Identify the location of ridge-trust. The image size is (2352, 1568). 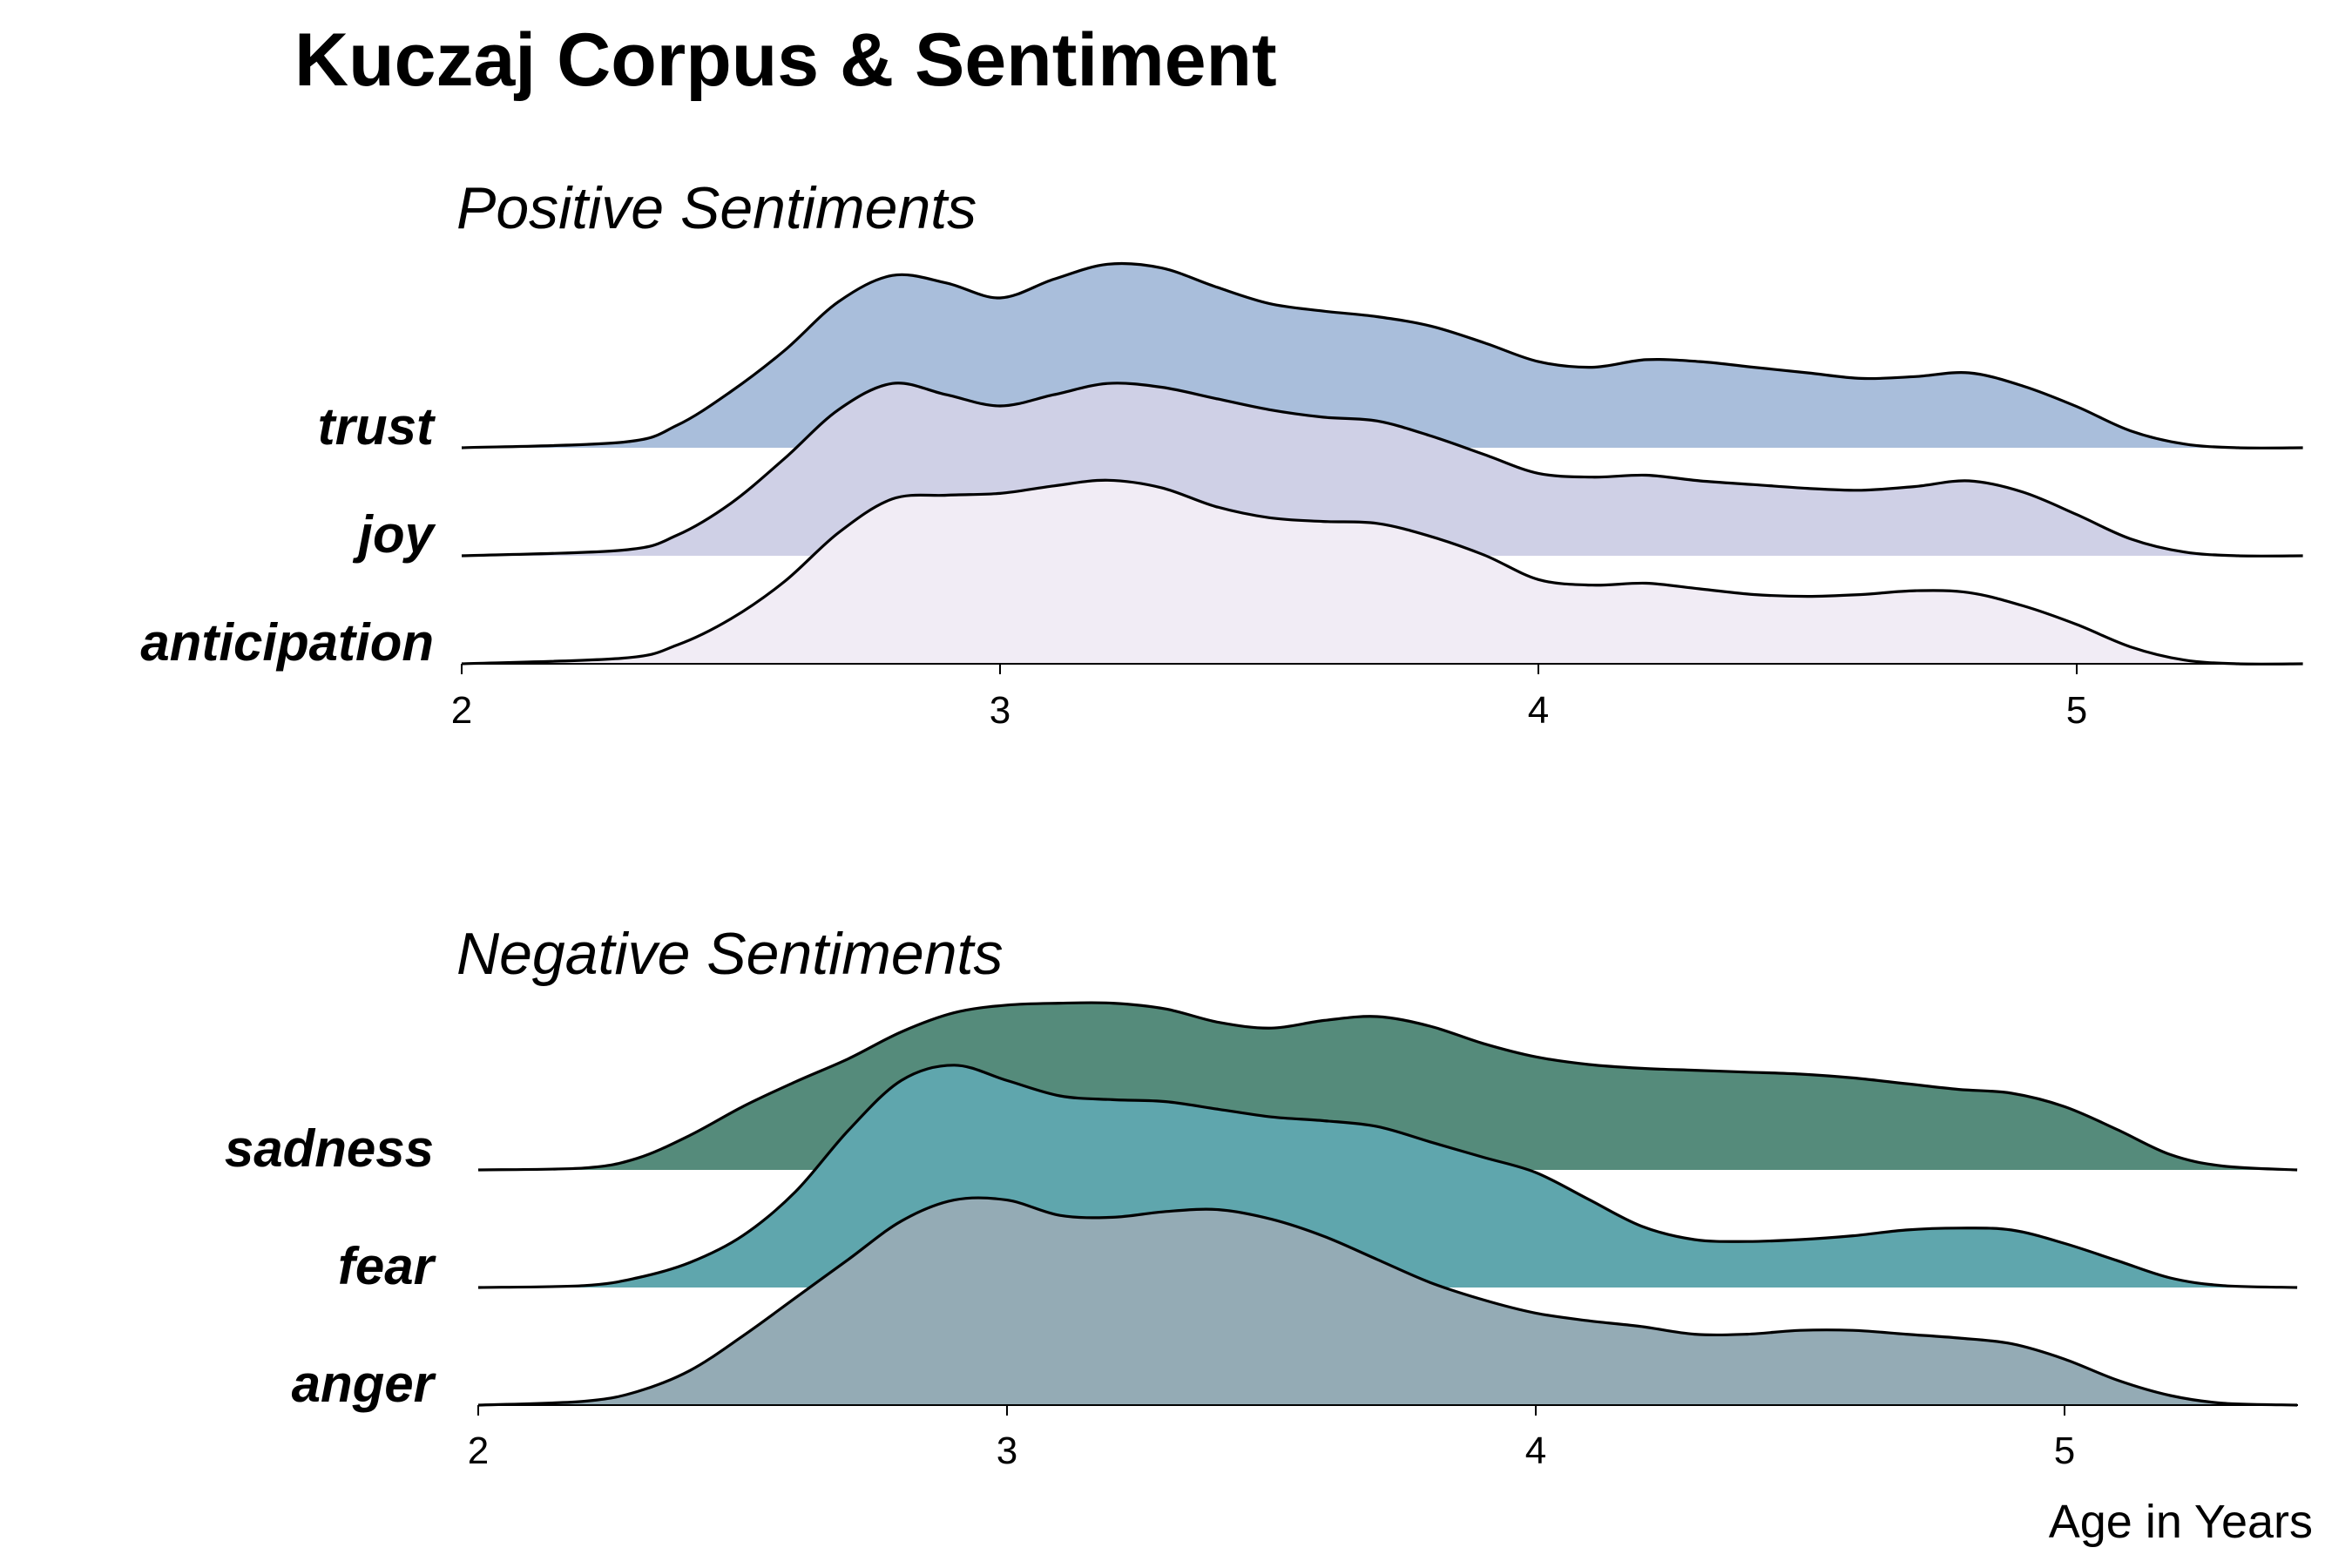
(1382, 355).